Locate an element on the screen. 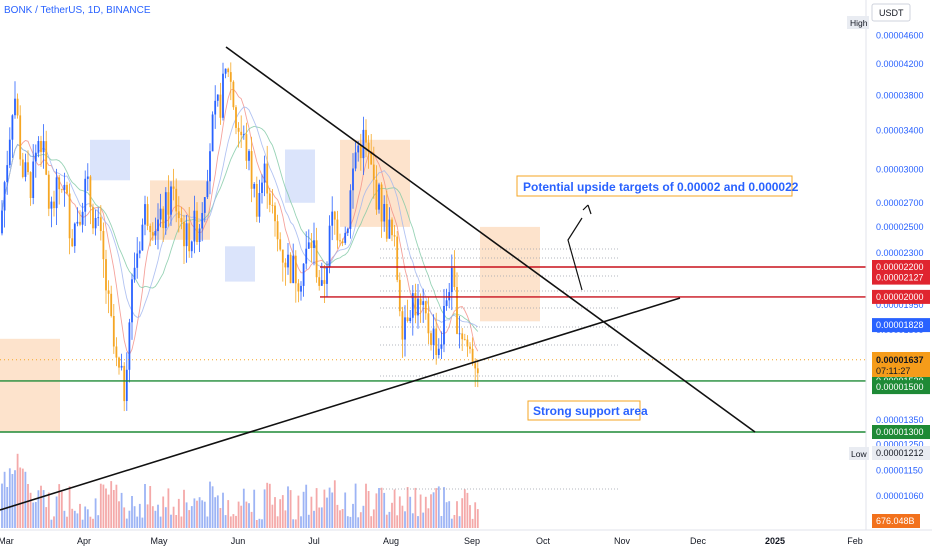 This screenshot has height=550, width=932. price-badge-label: 0.00001300 is located at coordinates (900, 432).